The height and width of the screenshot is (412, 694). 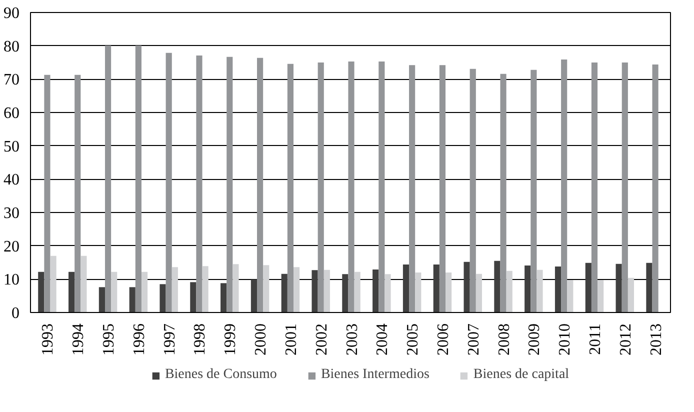 I want to click on x-tick-label: 1997, so click(x=169, y=340).